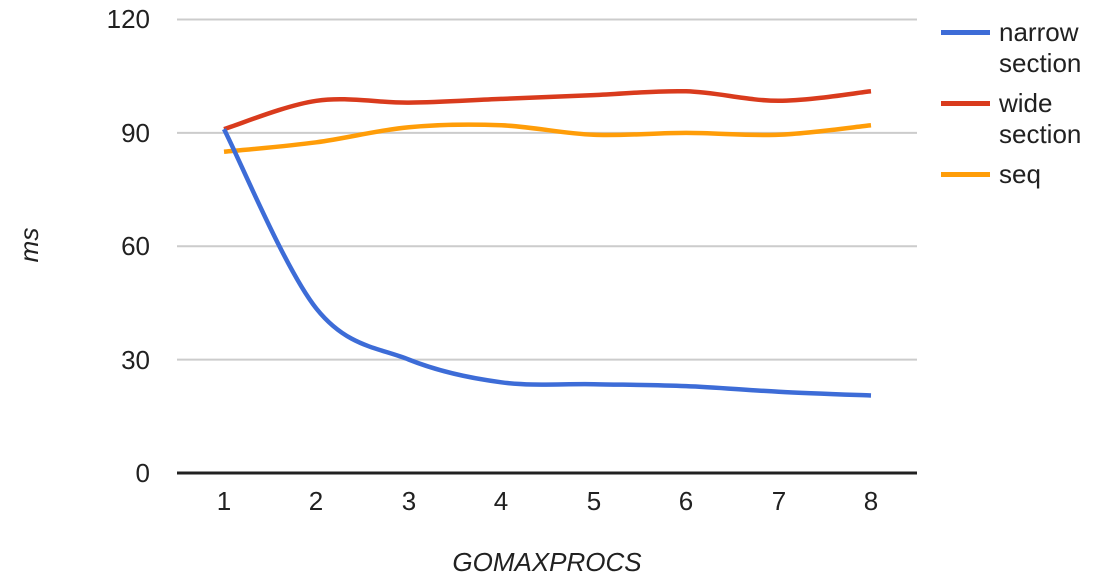  Describe the element at coordinates (29, 245) in the screenshot. I see `y-axis-title: ms` at that location.